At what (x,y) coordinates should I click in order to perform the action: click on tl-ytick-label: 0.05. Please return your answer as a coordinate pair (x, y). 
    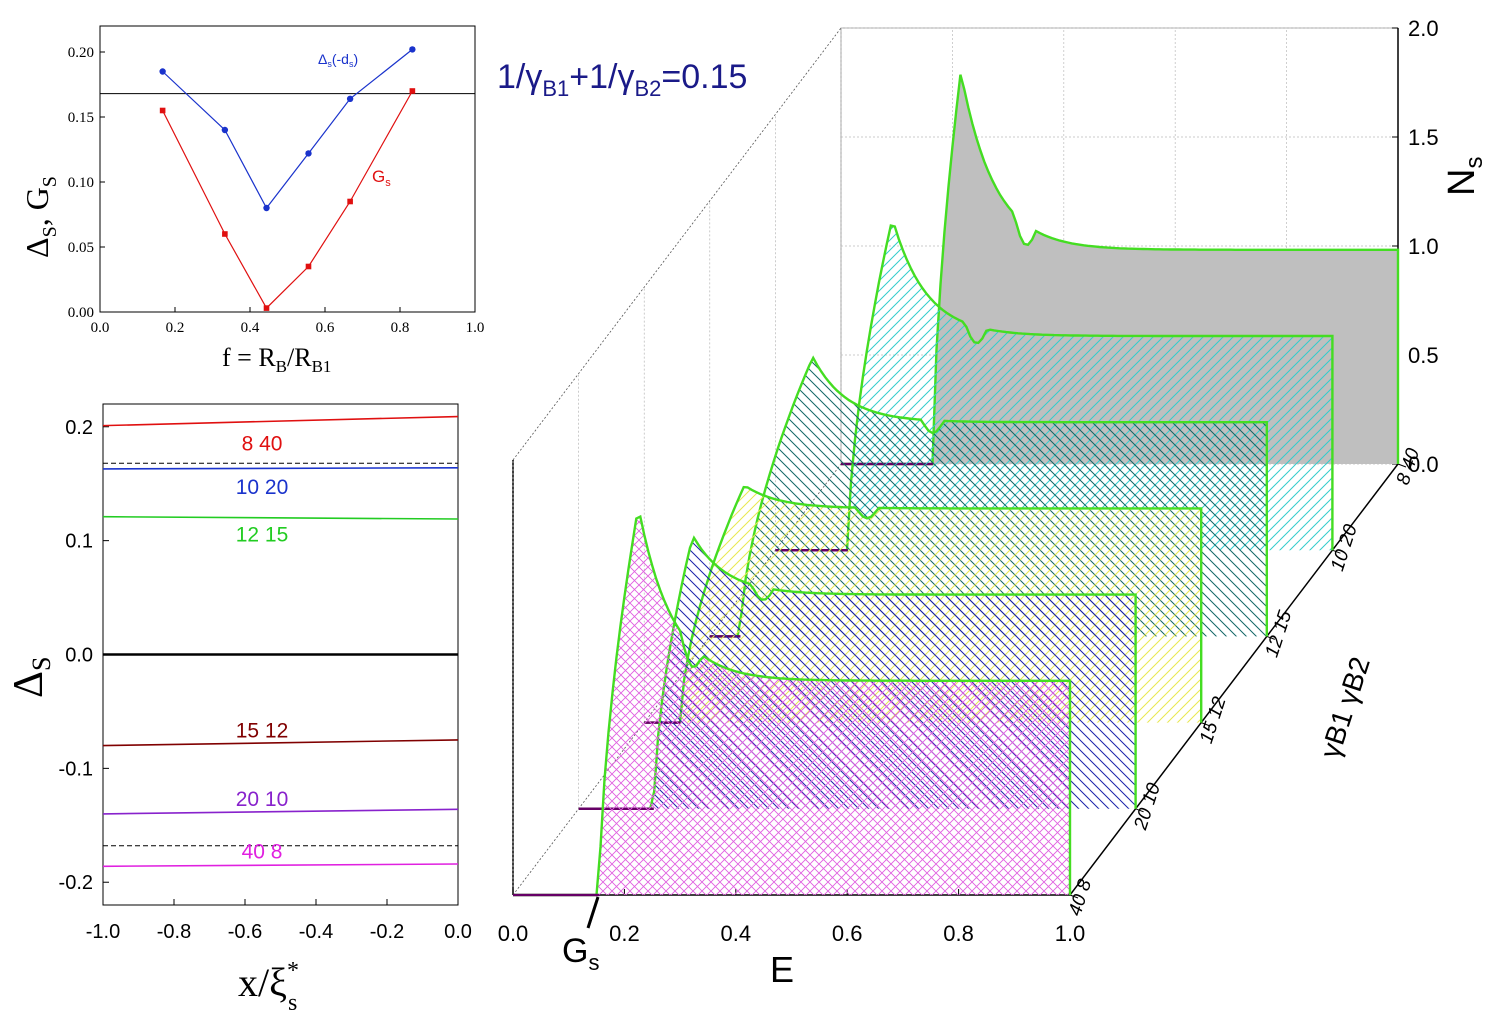
    Looking at the image, I should click on (81, 248).